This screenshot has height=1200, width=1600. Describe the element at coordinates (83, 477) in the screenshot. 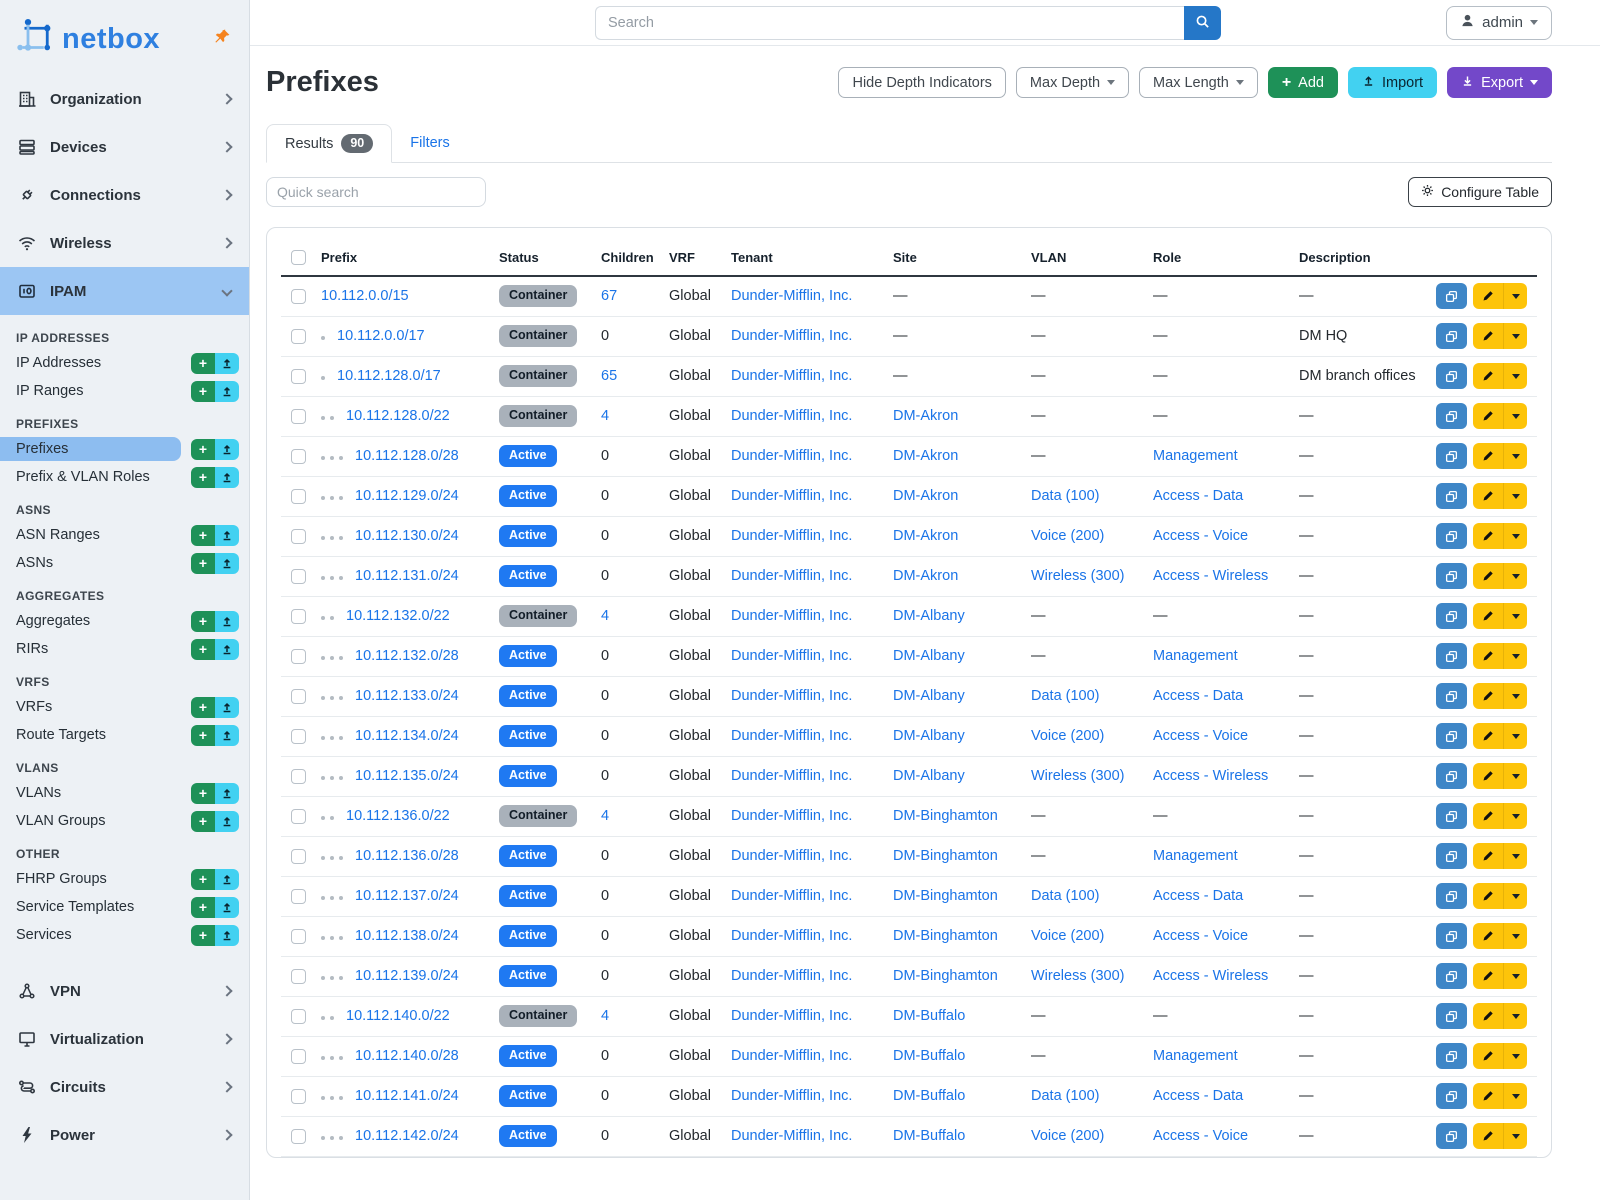

I see `sidebar-item-prefix-vlan-roles: Prefix & VLAN Roles` at that location.